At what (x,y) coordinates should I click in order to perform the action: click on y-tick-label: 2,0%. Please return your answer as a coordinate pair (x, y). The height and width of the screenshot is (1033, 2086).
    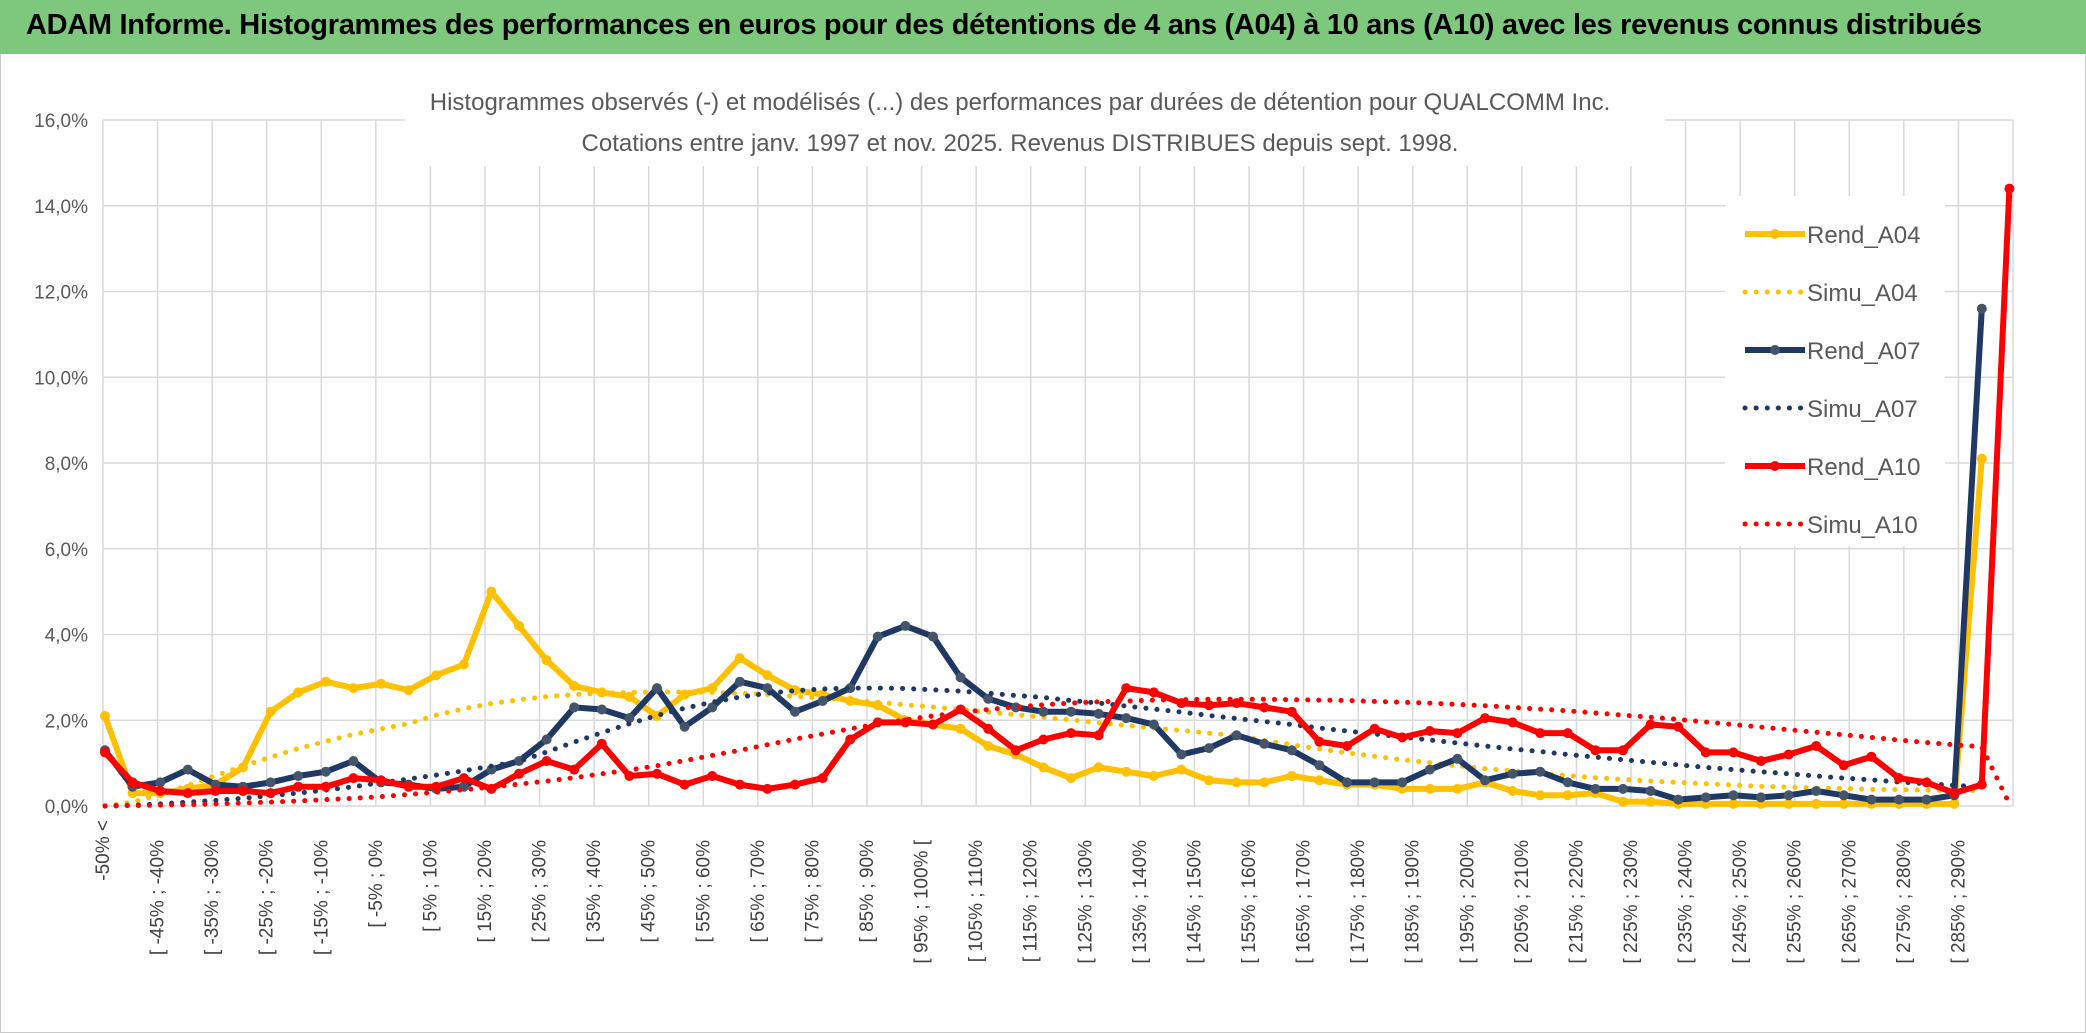
    Looking at the image, I should click on (66, 721).